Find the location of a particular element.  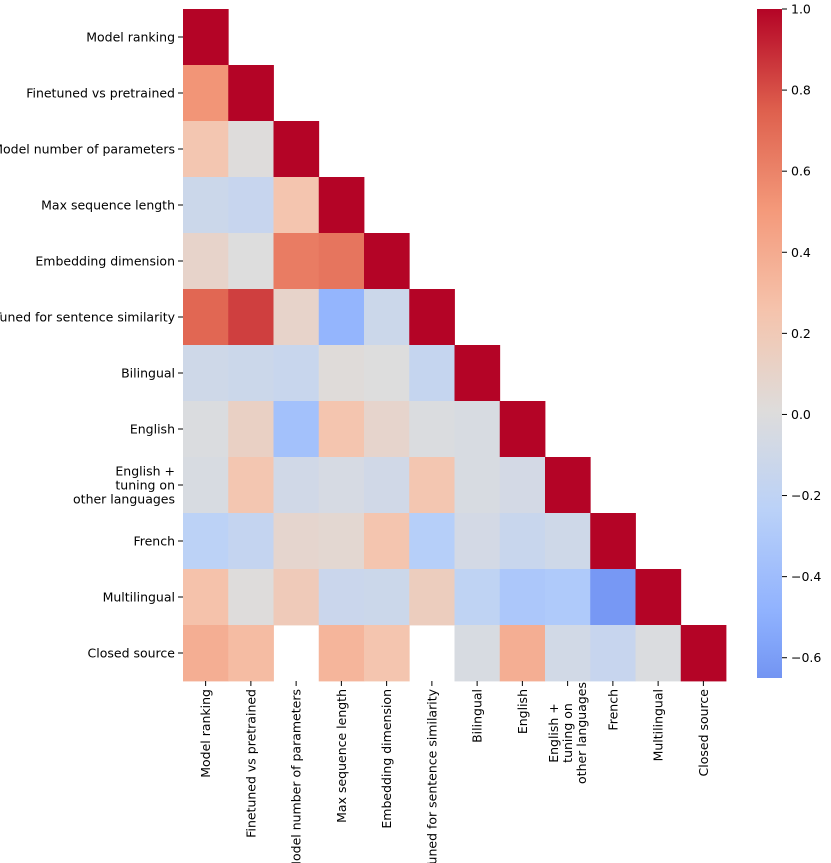

x-tick-label-finetuned-vs-pretrained: Finetuned vs pretrained is located at coordinates (250, 763).